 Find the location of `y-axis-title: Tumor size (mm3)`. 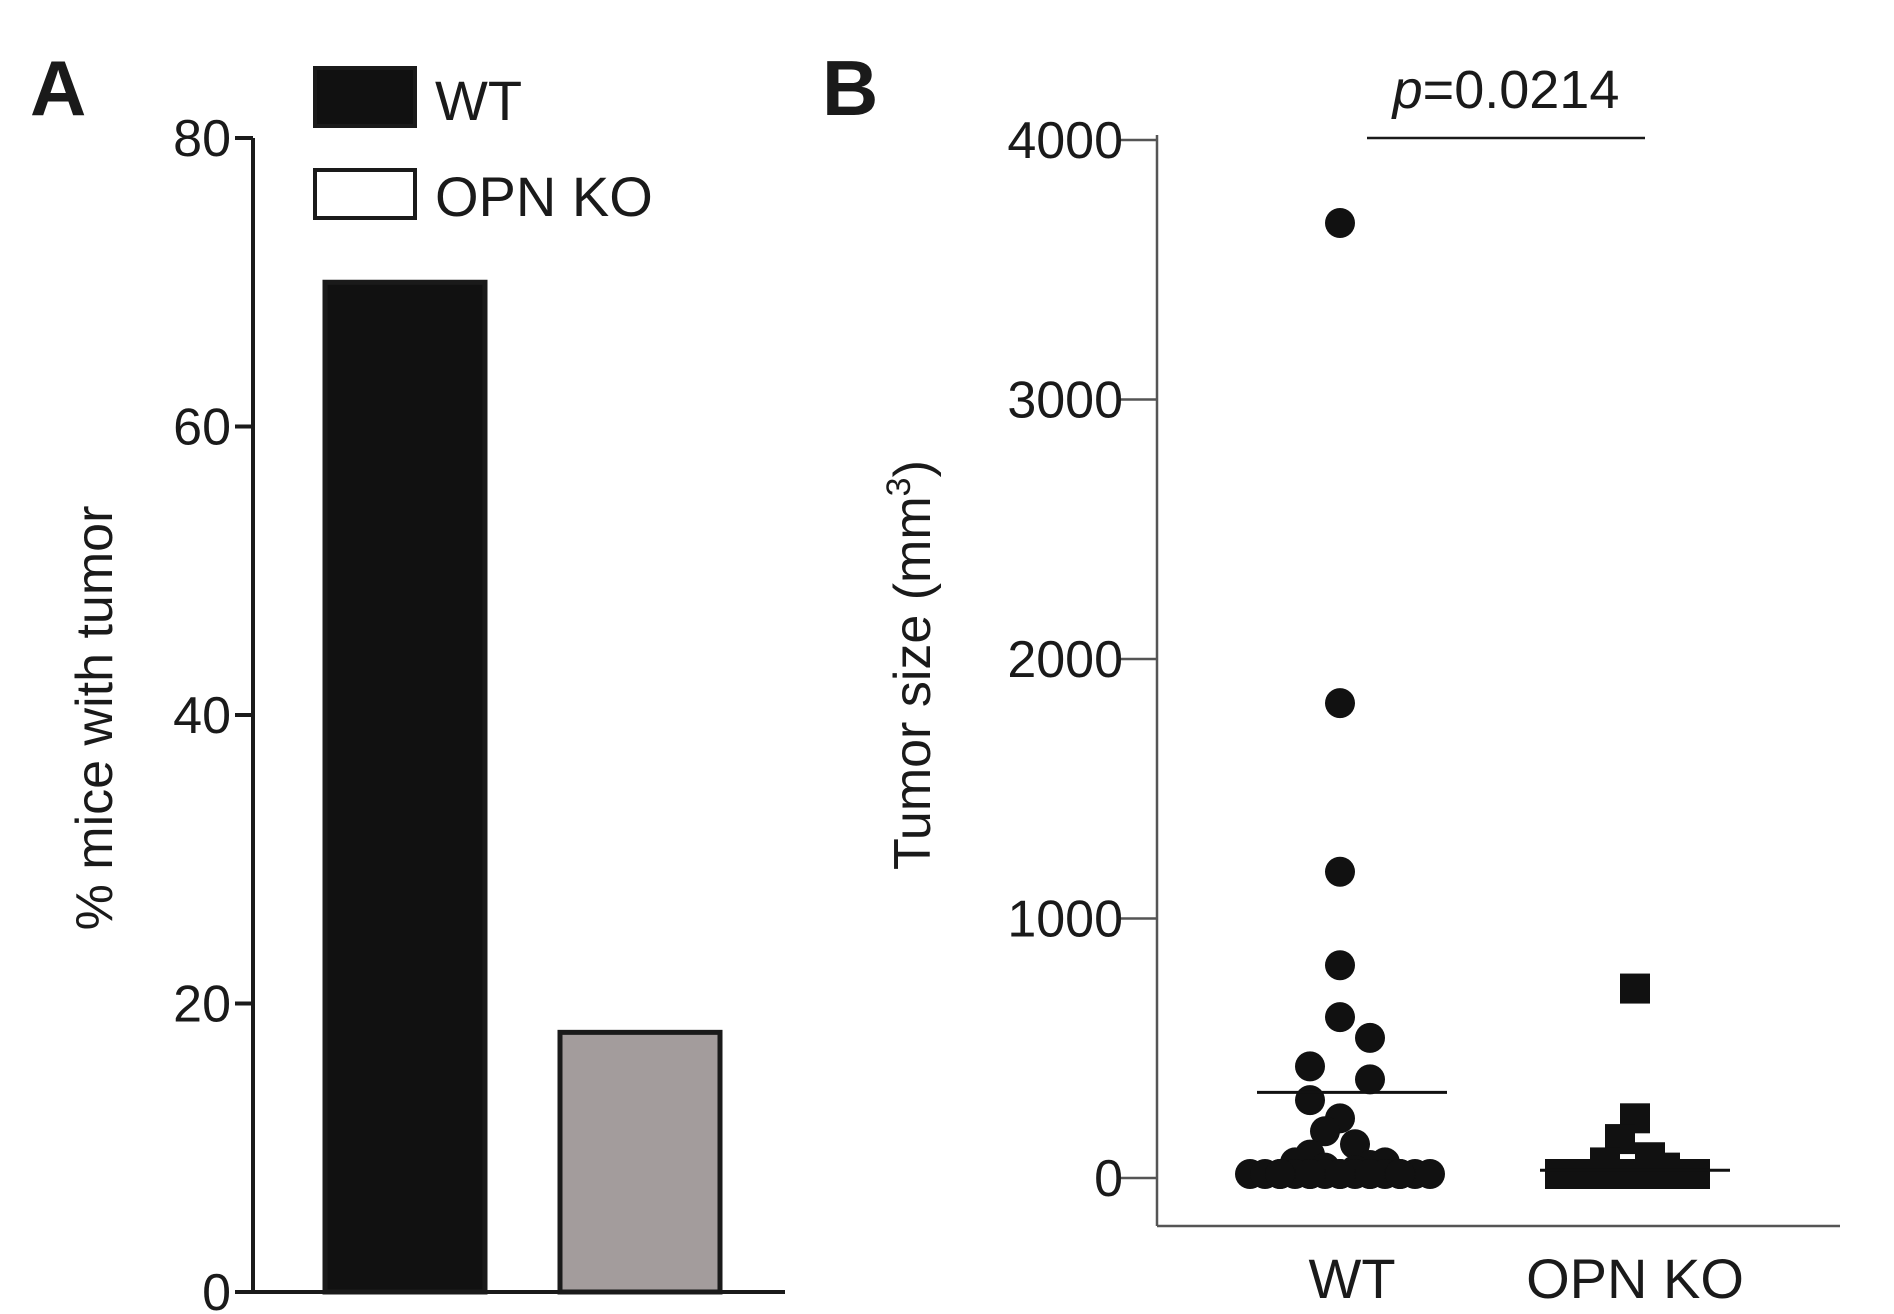

y-axis-title: Tumor size (mm3) is located at coordinates (911, 665).